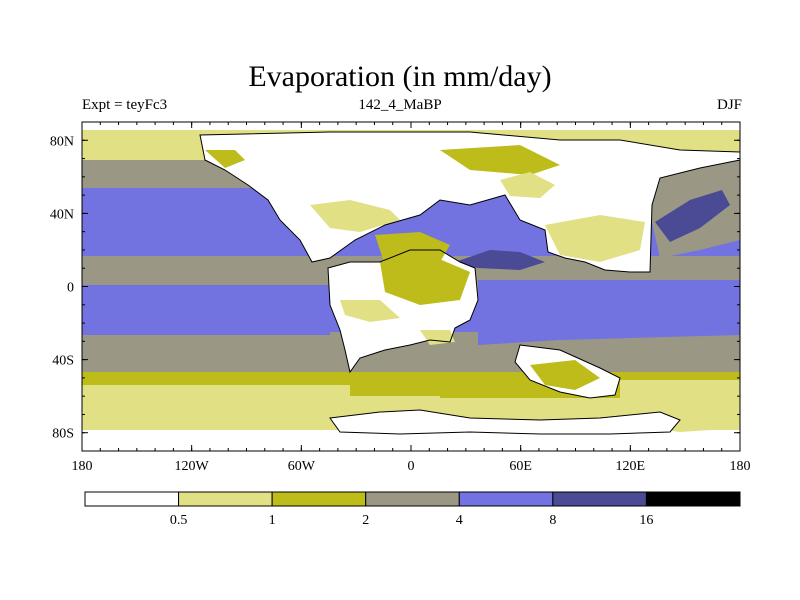 This screenshot has width=800, height=600. I want to click on band-antarctic, so click(411, 440).